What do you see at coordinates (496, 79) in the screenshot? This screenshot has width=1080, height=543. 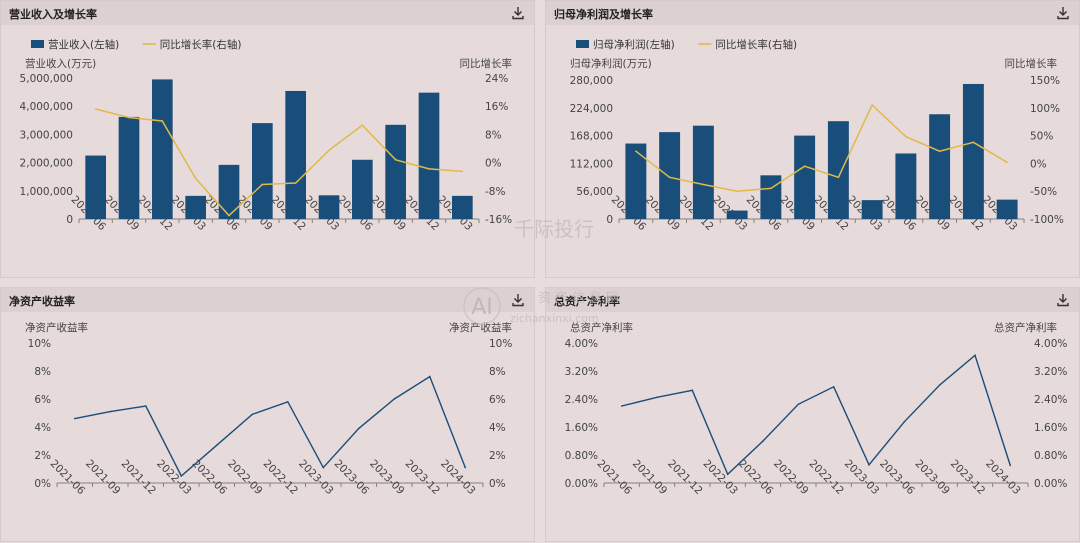 I see `right-tick-label: 24%` at bounding box center [496, 79].